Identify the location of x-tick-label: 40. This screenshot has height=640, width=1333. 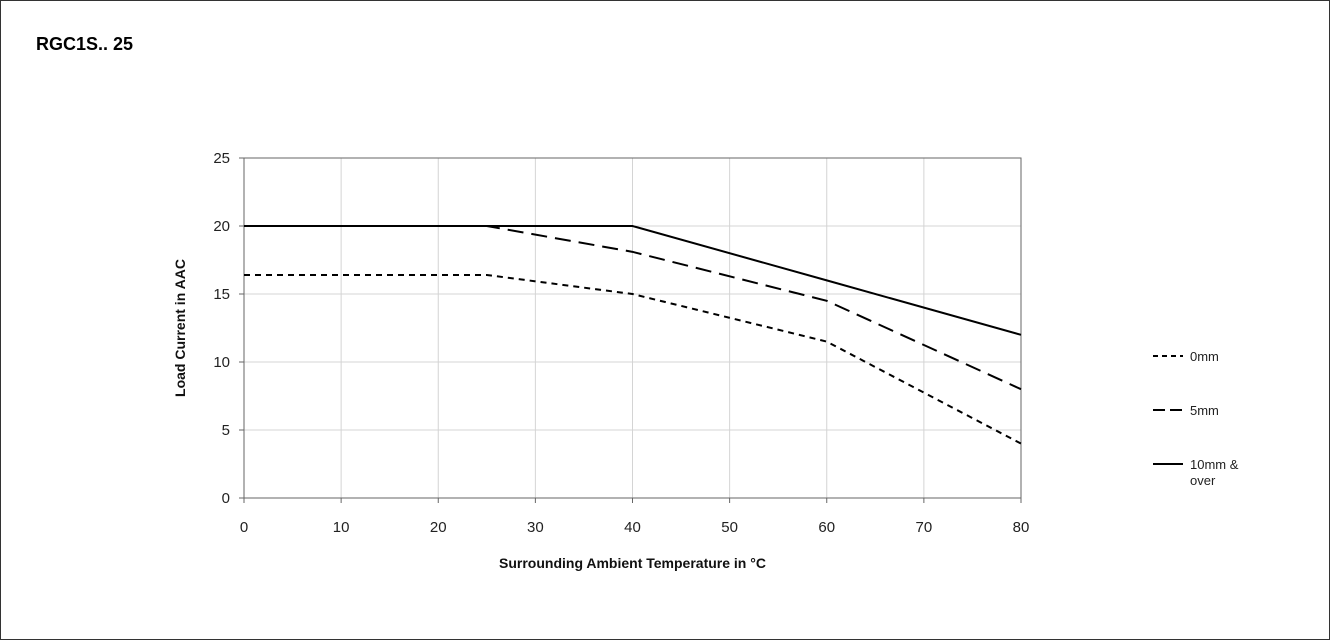
(632, 527).